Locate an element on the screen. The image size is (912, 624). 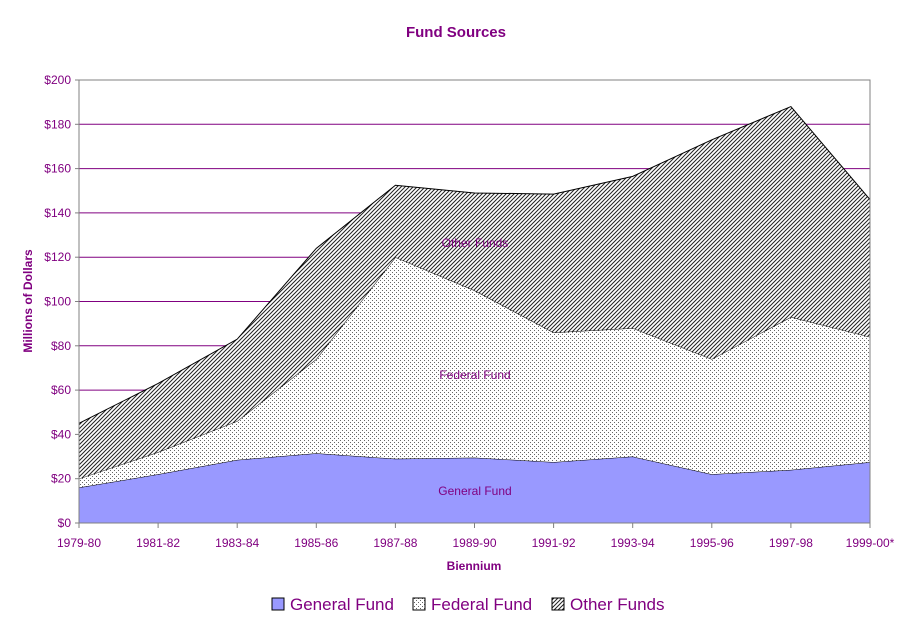
x-tick-label: 1997-98 is located at coordinates (791, 543).